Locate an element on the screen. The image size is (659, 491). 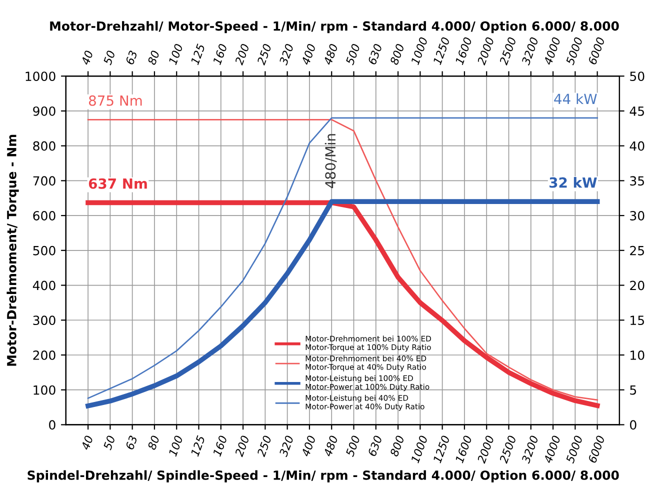
x-tick-label: 630 is located at coordinates (375, 446).